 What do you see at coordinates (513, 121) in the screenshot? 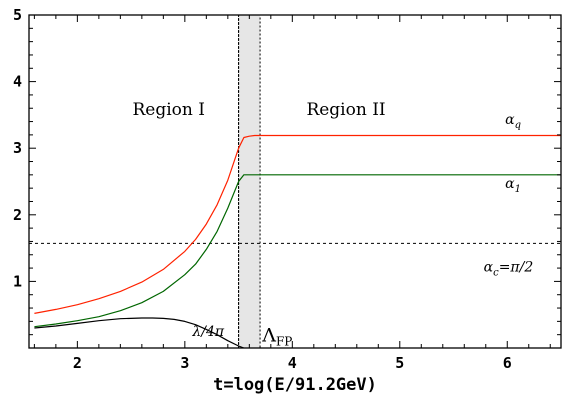
I see `alpha-q-label: αq` at bounding box center [513, 121].